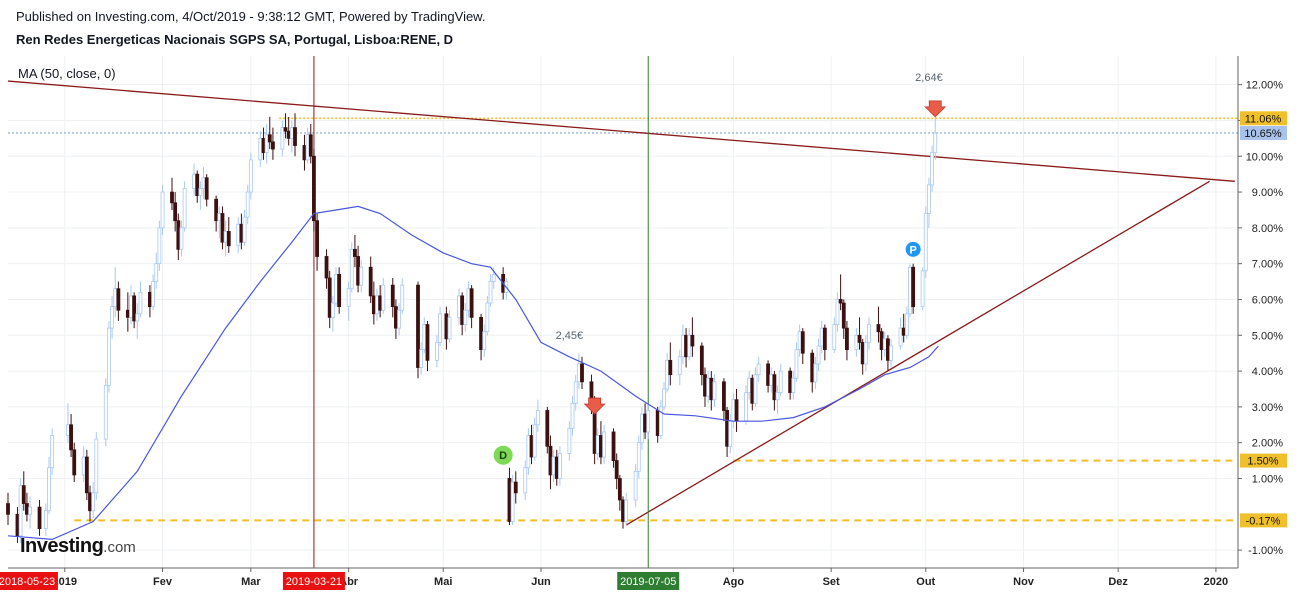 The image size is (1299, 595). Describe the element at coordinates (913, 249) in the screenshot. I see `marker-circle` at that location.